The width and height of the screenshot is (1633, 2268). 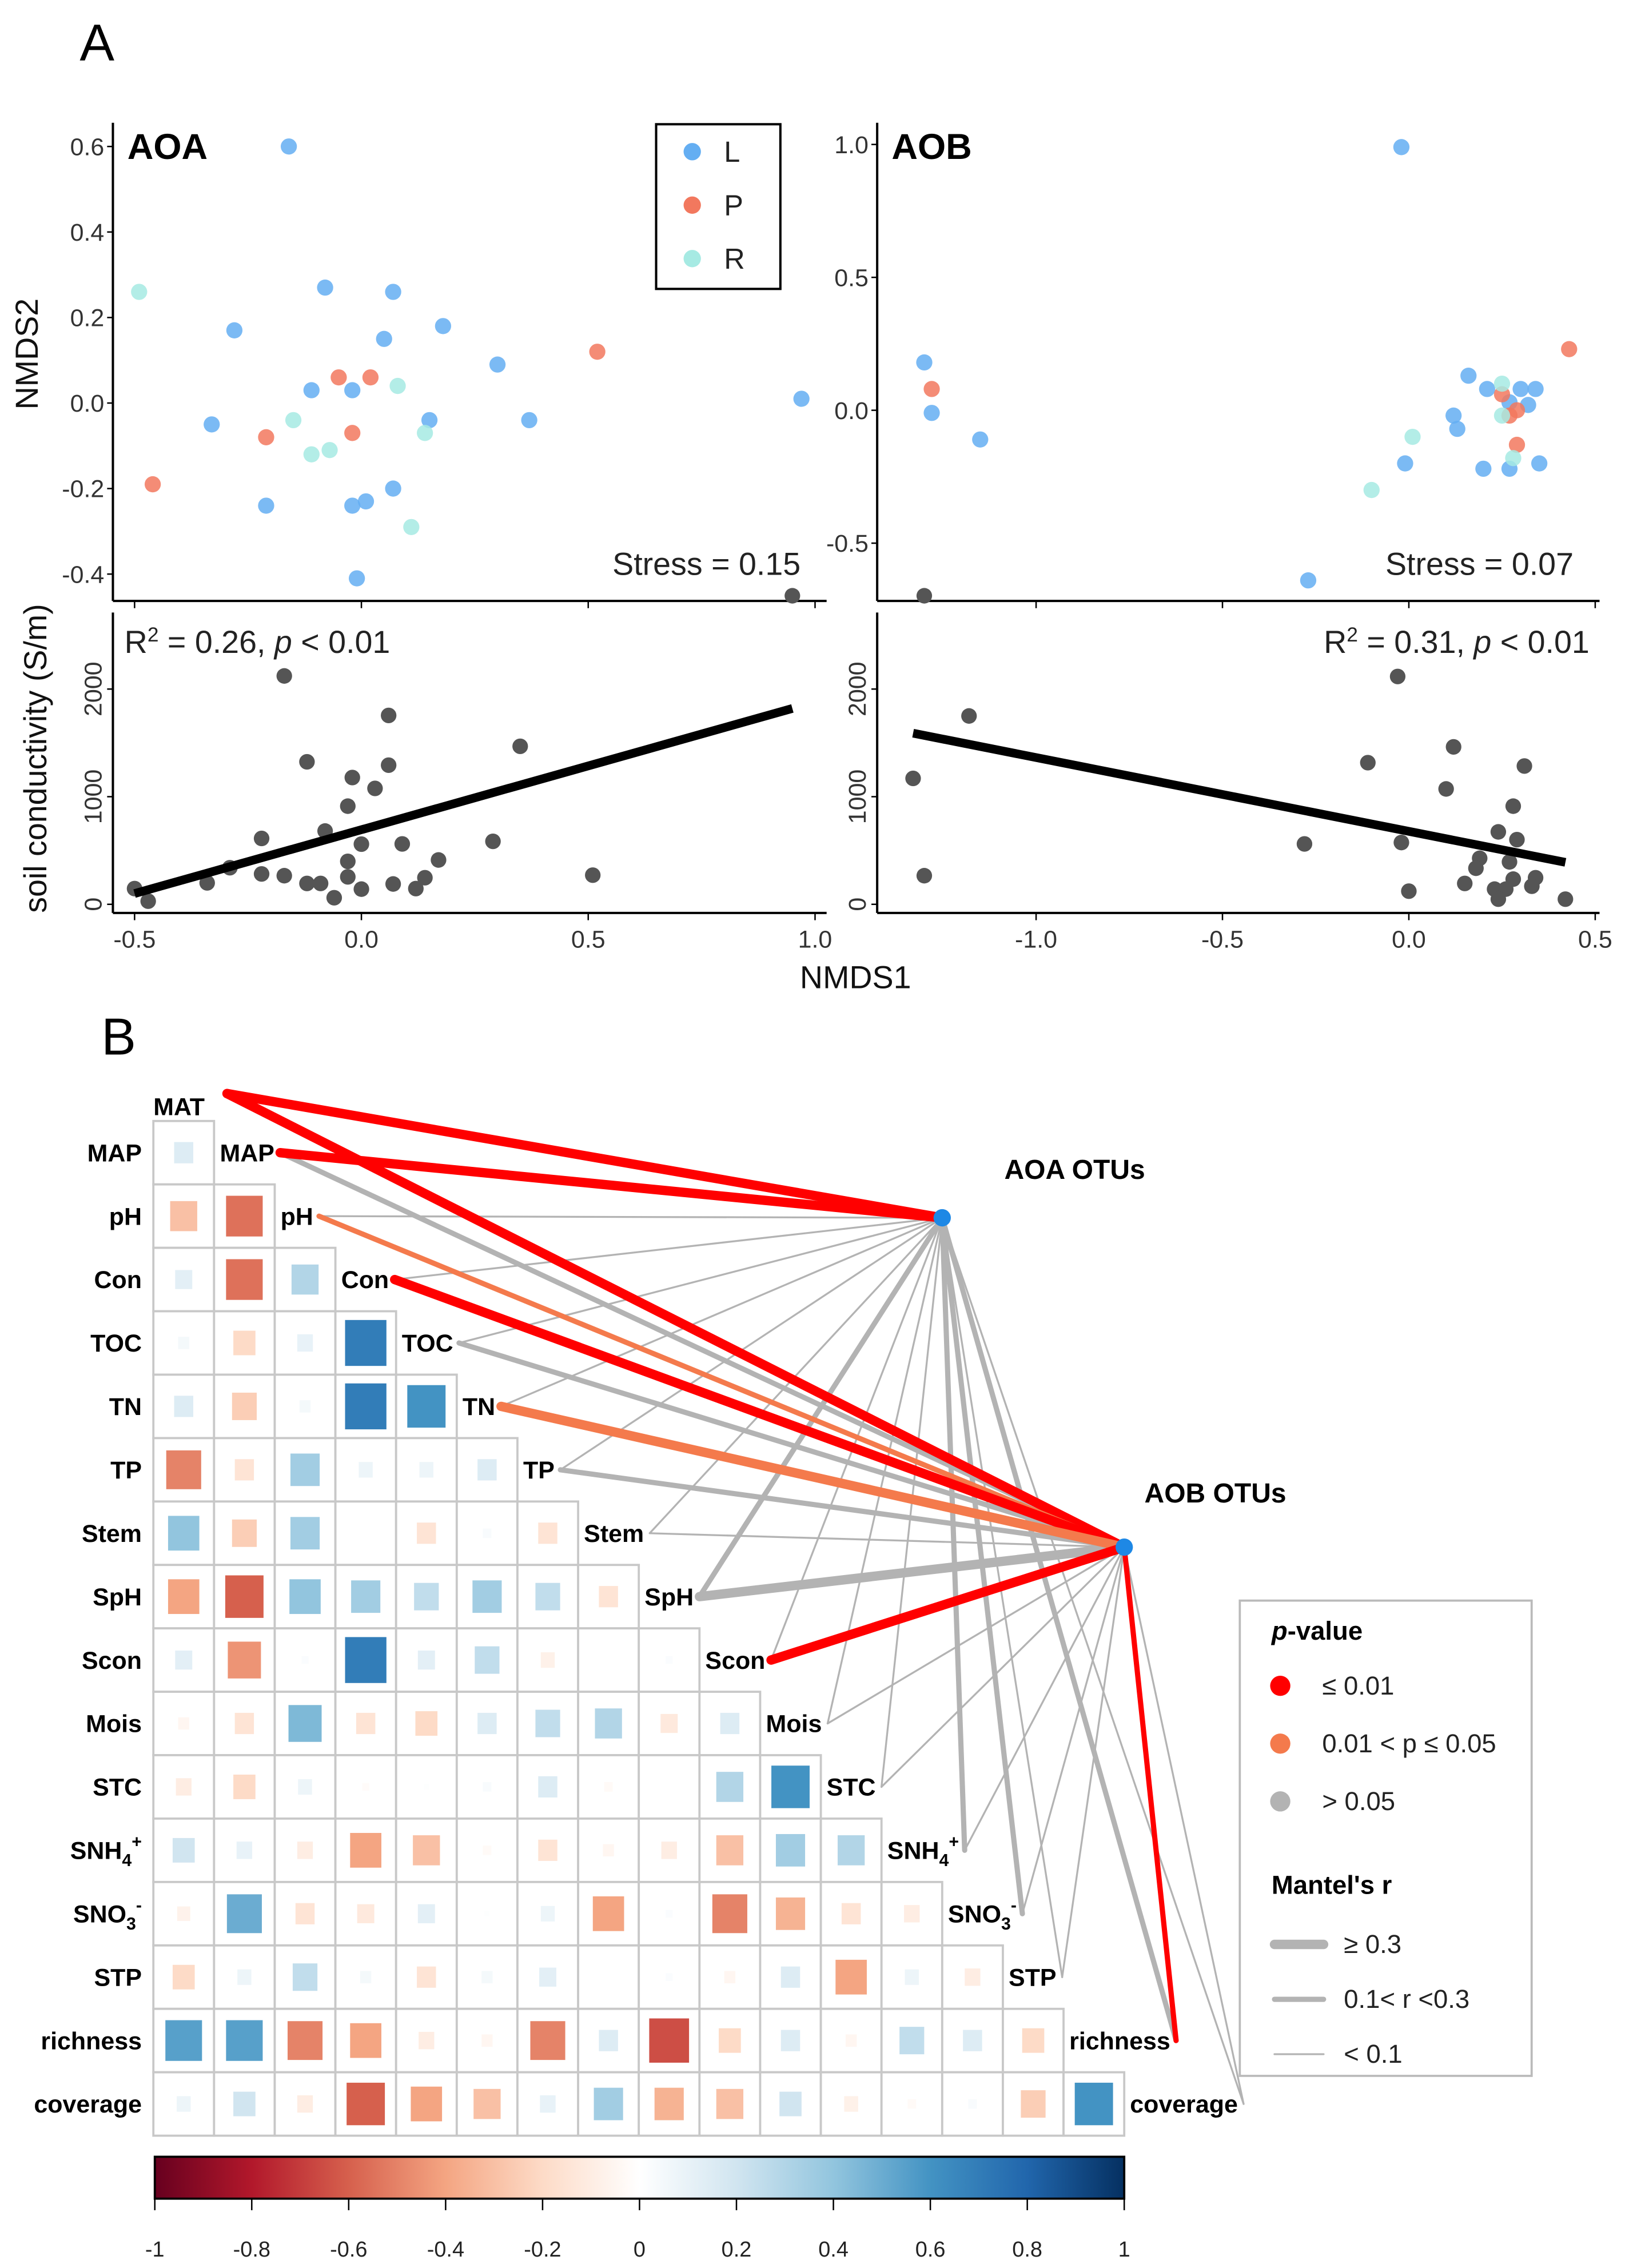 What do you see at coordinates (1033, 1977) in the screenshot?
I see `diagonal-label-STP: STP` at bounding box center [1033, 1977].